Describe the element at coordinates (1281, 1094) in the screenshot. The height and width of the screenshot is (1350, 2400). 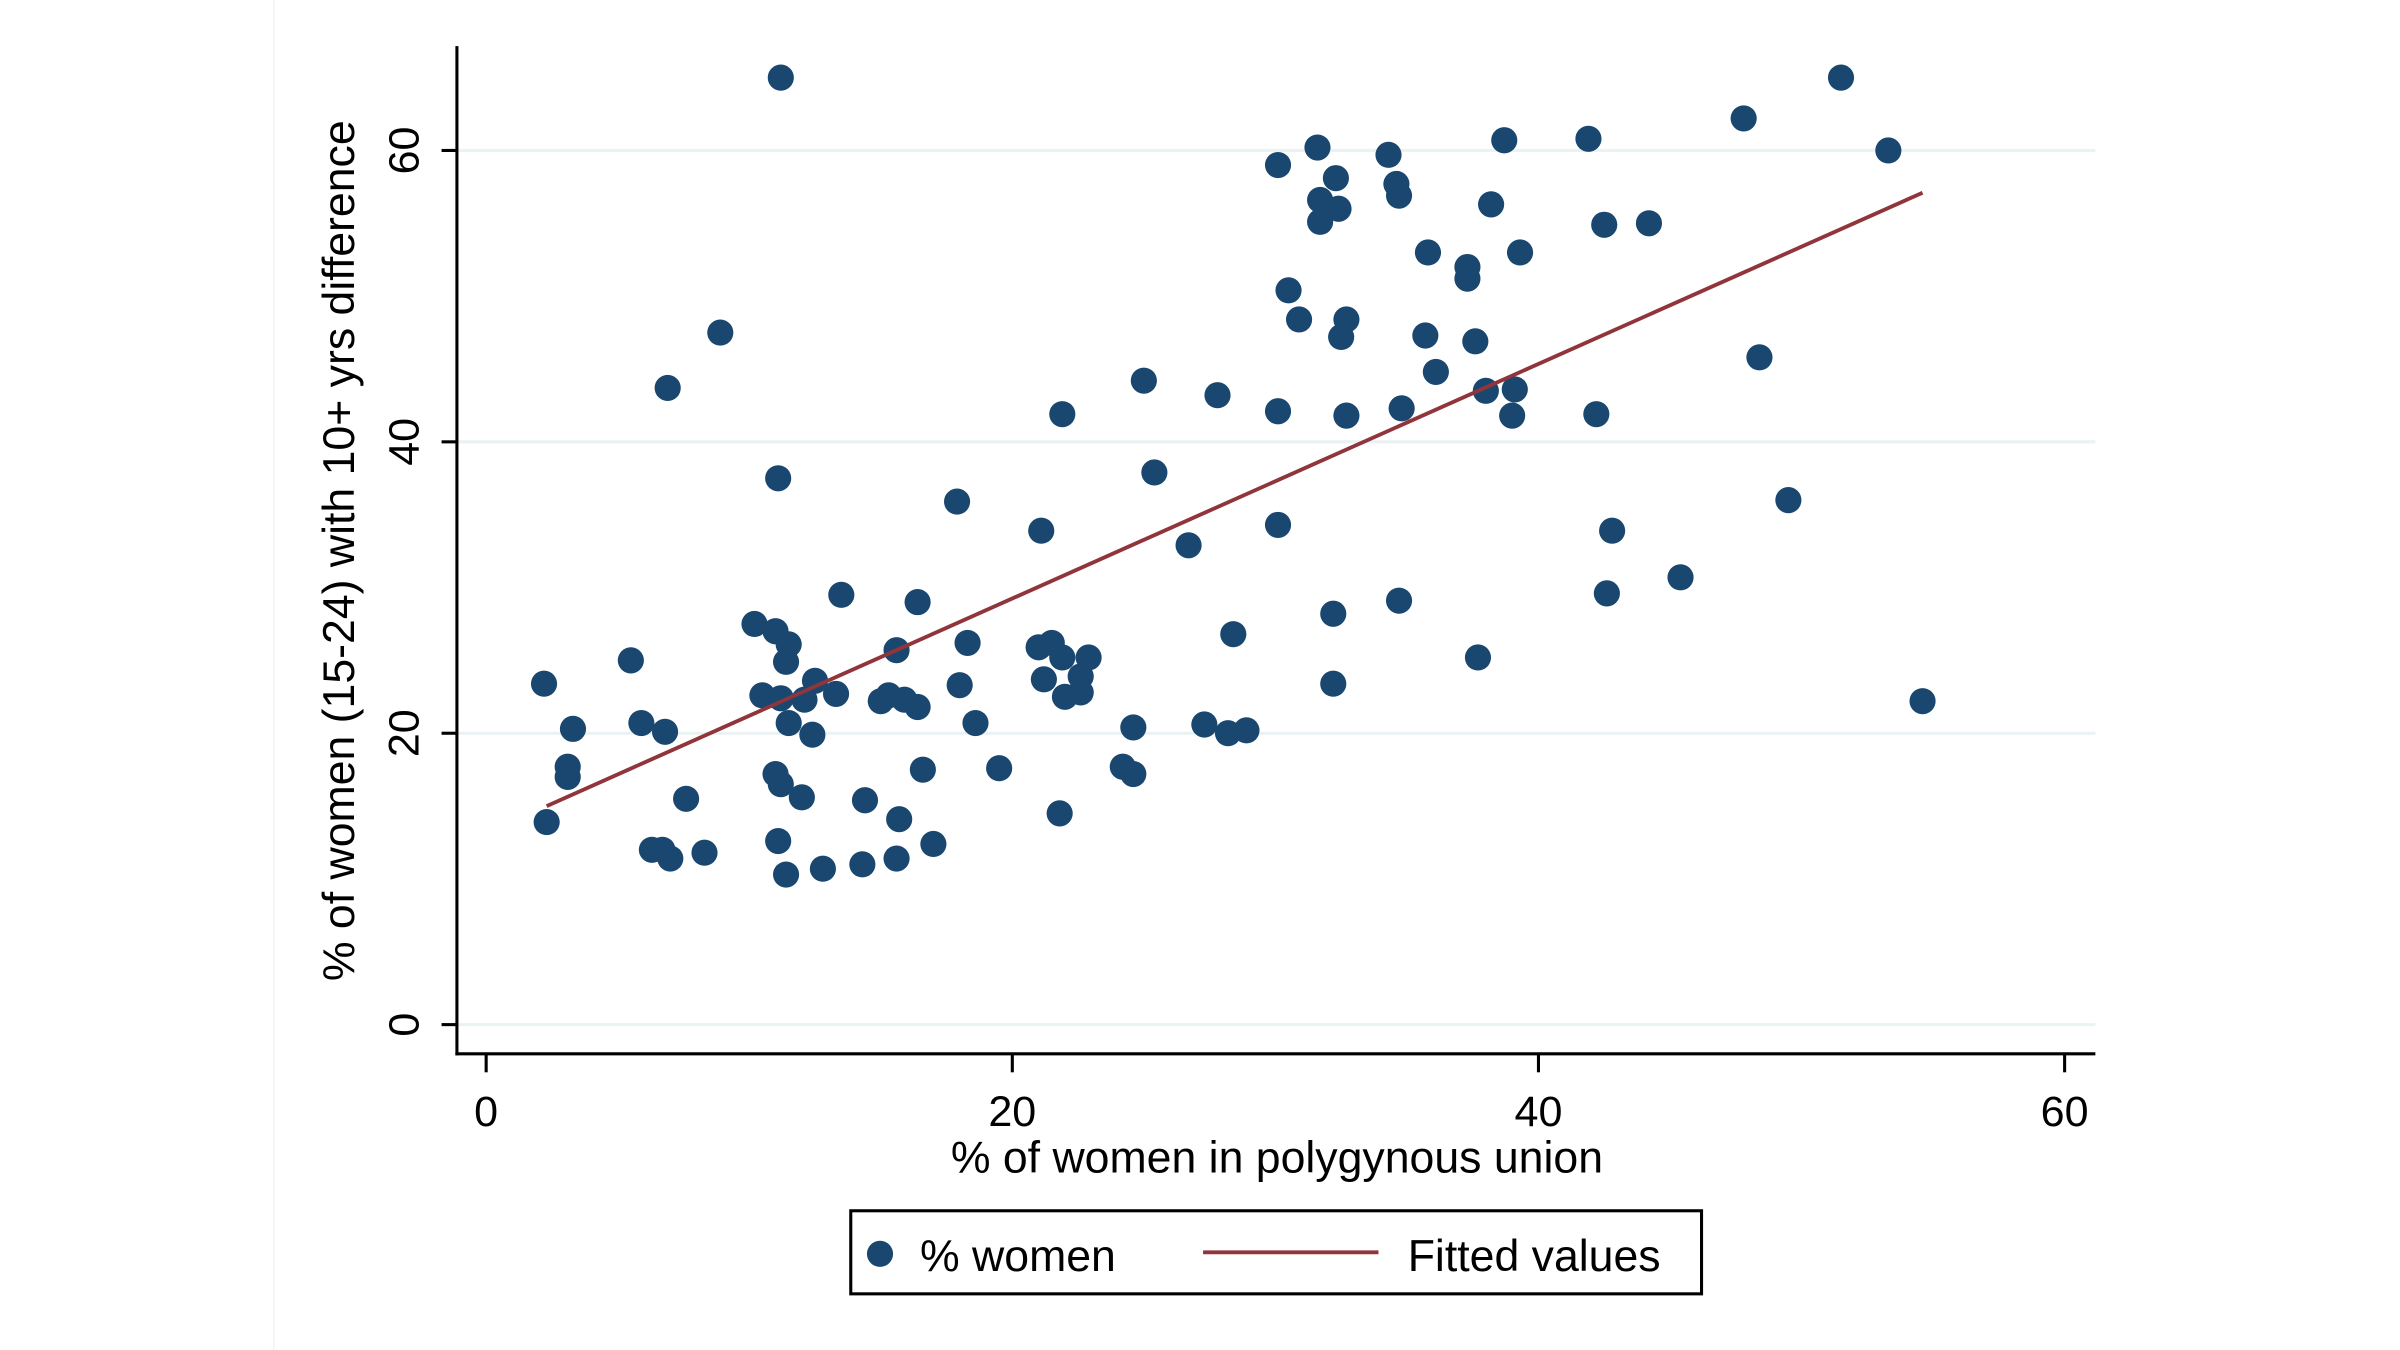
I see `x-axis-ticks: 0 20 40 60` at that location.